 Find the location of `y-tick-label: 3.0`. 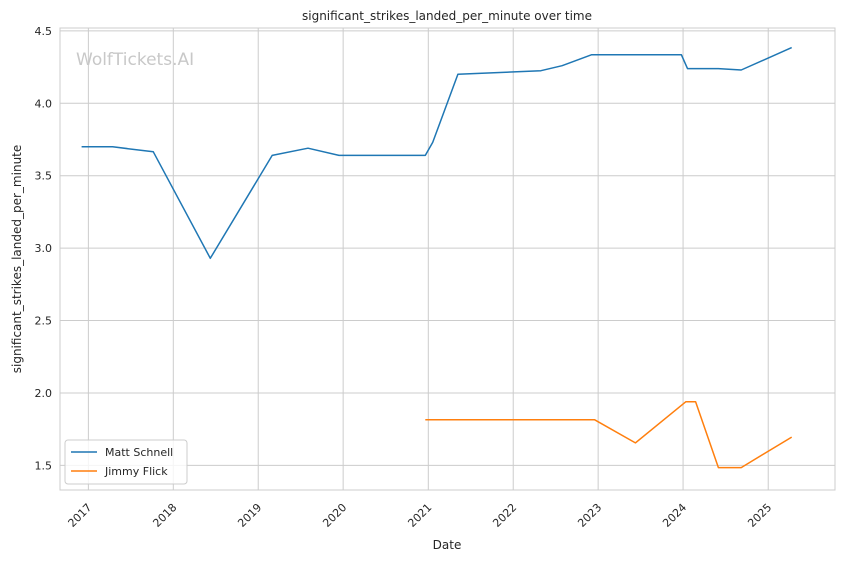

y-tick-label: 3.0 is located at coordinates (44, 248).